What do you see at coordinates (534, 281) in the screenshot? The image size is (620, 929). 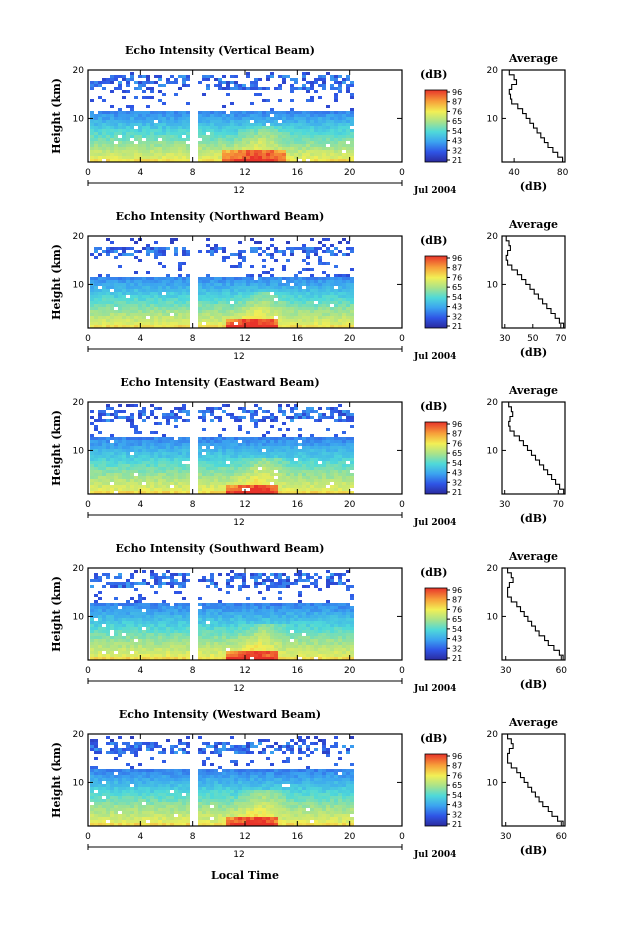 I see `average-profile-line` at bounding box center [534, 281].